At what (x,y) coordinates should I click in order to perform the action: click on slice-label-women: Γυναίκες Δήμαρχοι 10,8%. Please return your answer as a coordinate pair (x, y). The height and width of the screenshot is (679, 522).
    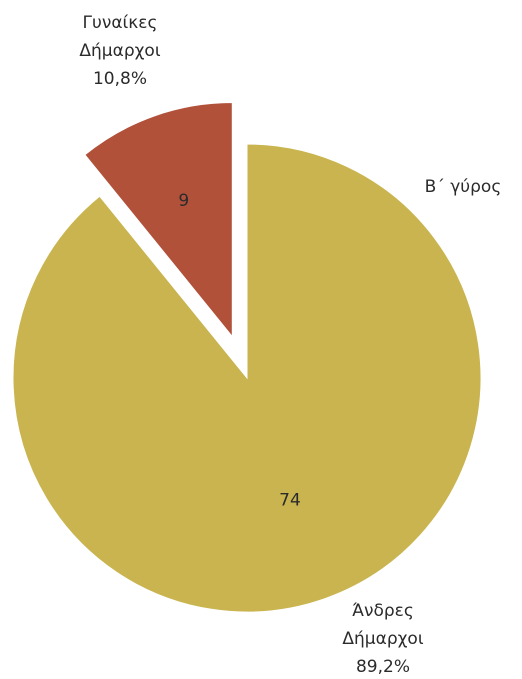
    Looking at the image, I should click on (119, 51).